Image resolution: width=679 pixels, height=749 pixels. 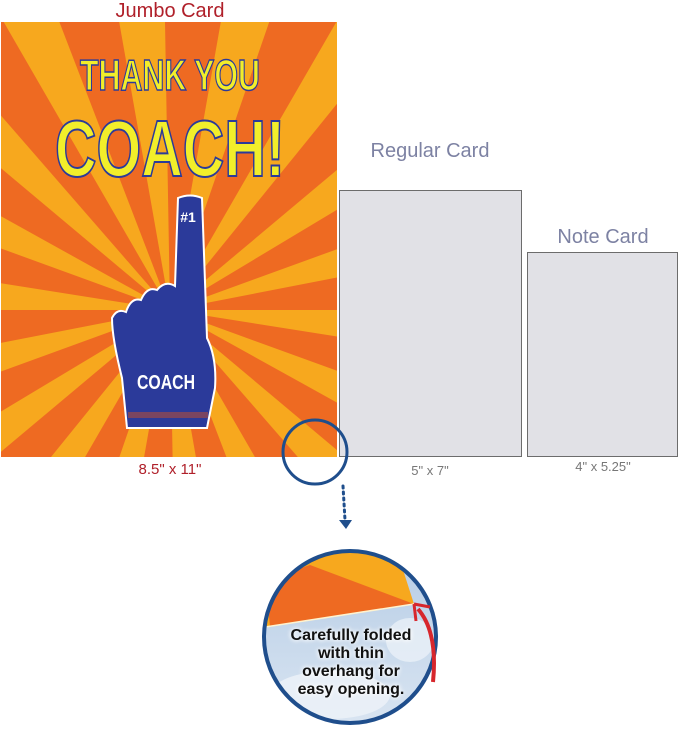 What do you see at coordinates (430, 470) in the screenshot?
I see `regular-card-size: 5" x 7"` at bounding box center [430, 470].